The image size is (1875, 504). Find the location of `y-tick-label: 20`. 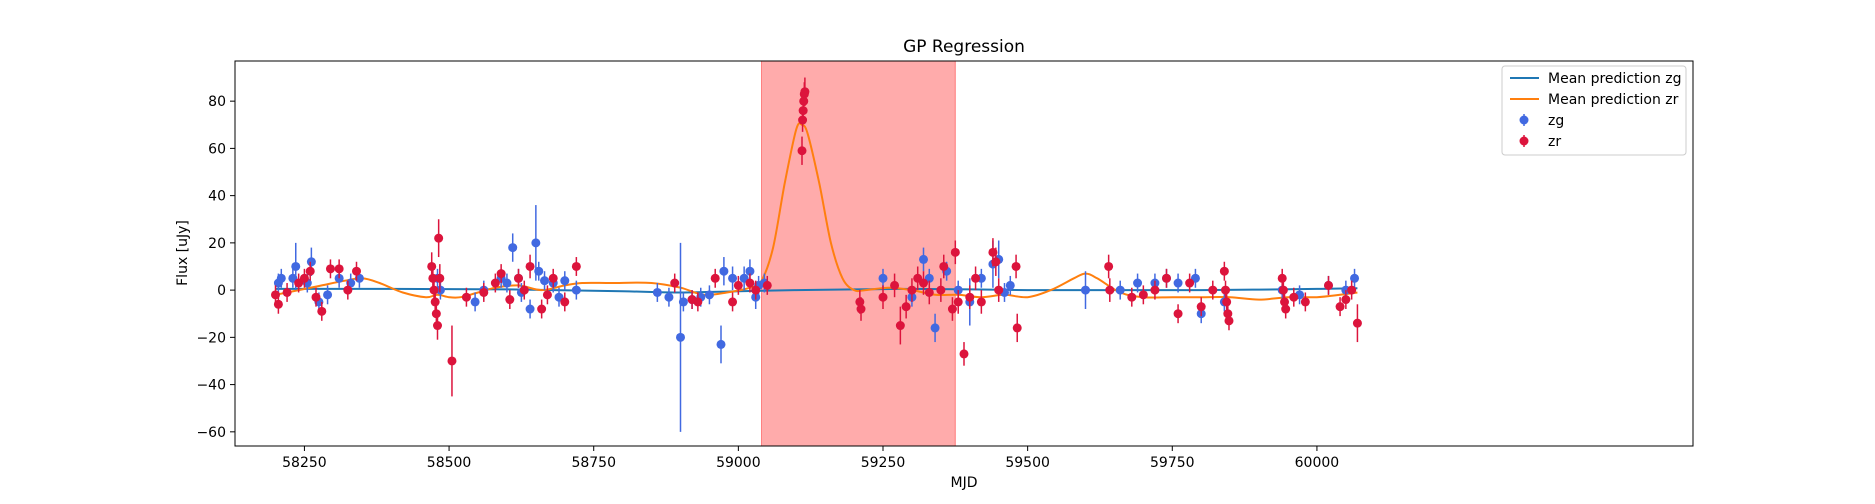

y-tick-label: 20 is located at coordinates (217, 244).